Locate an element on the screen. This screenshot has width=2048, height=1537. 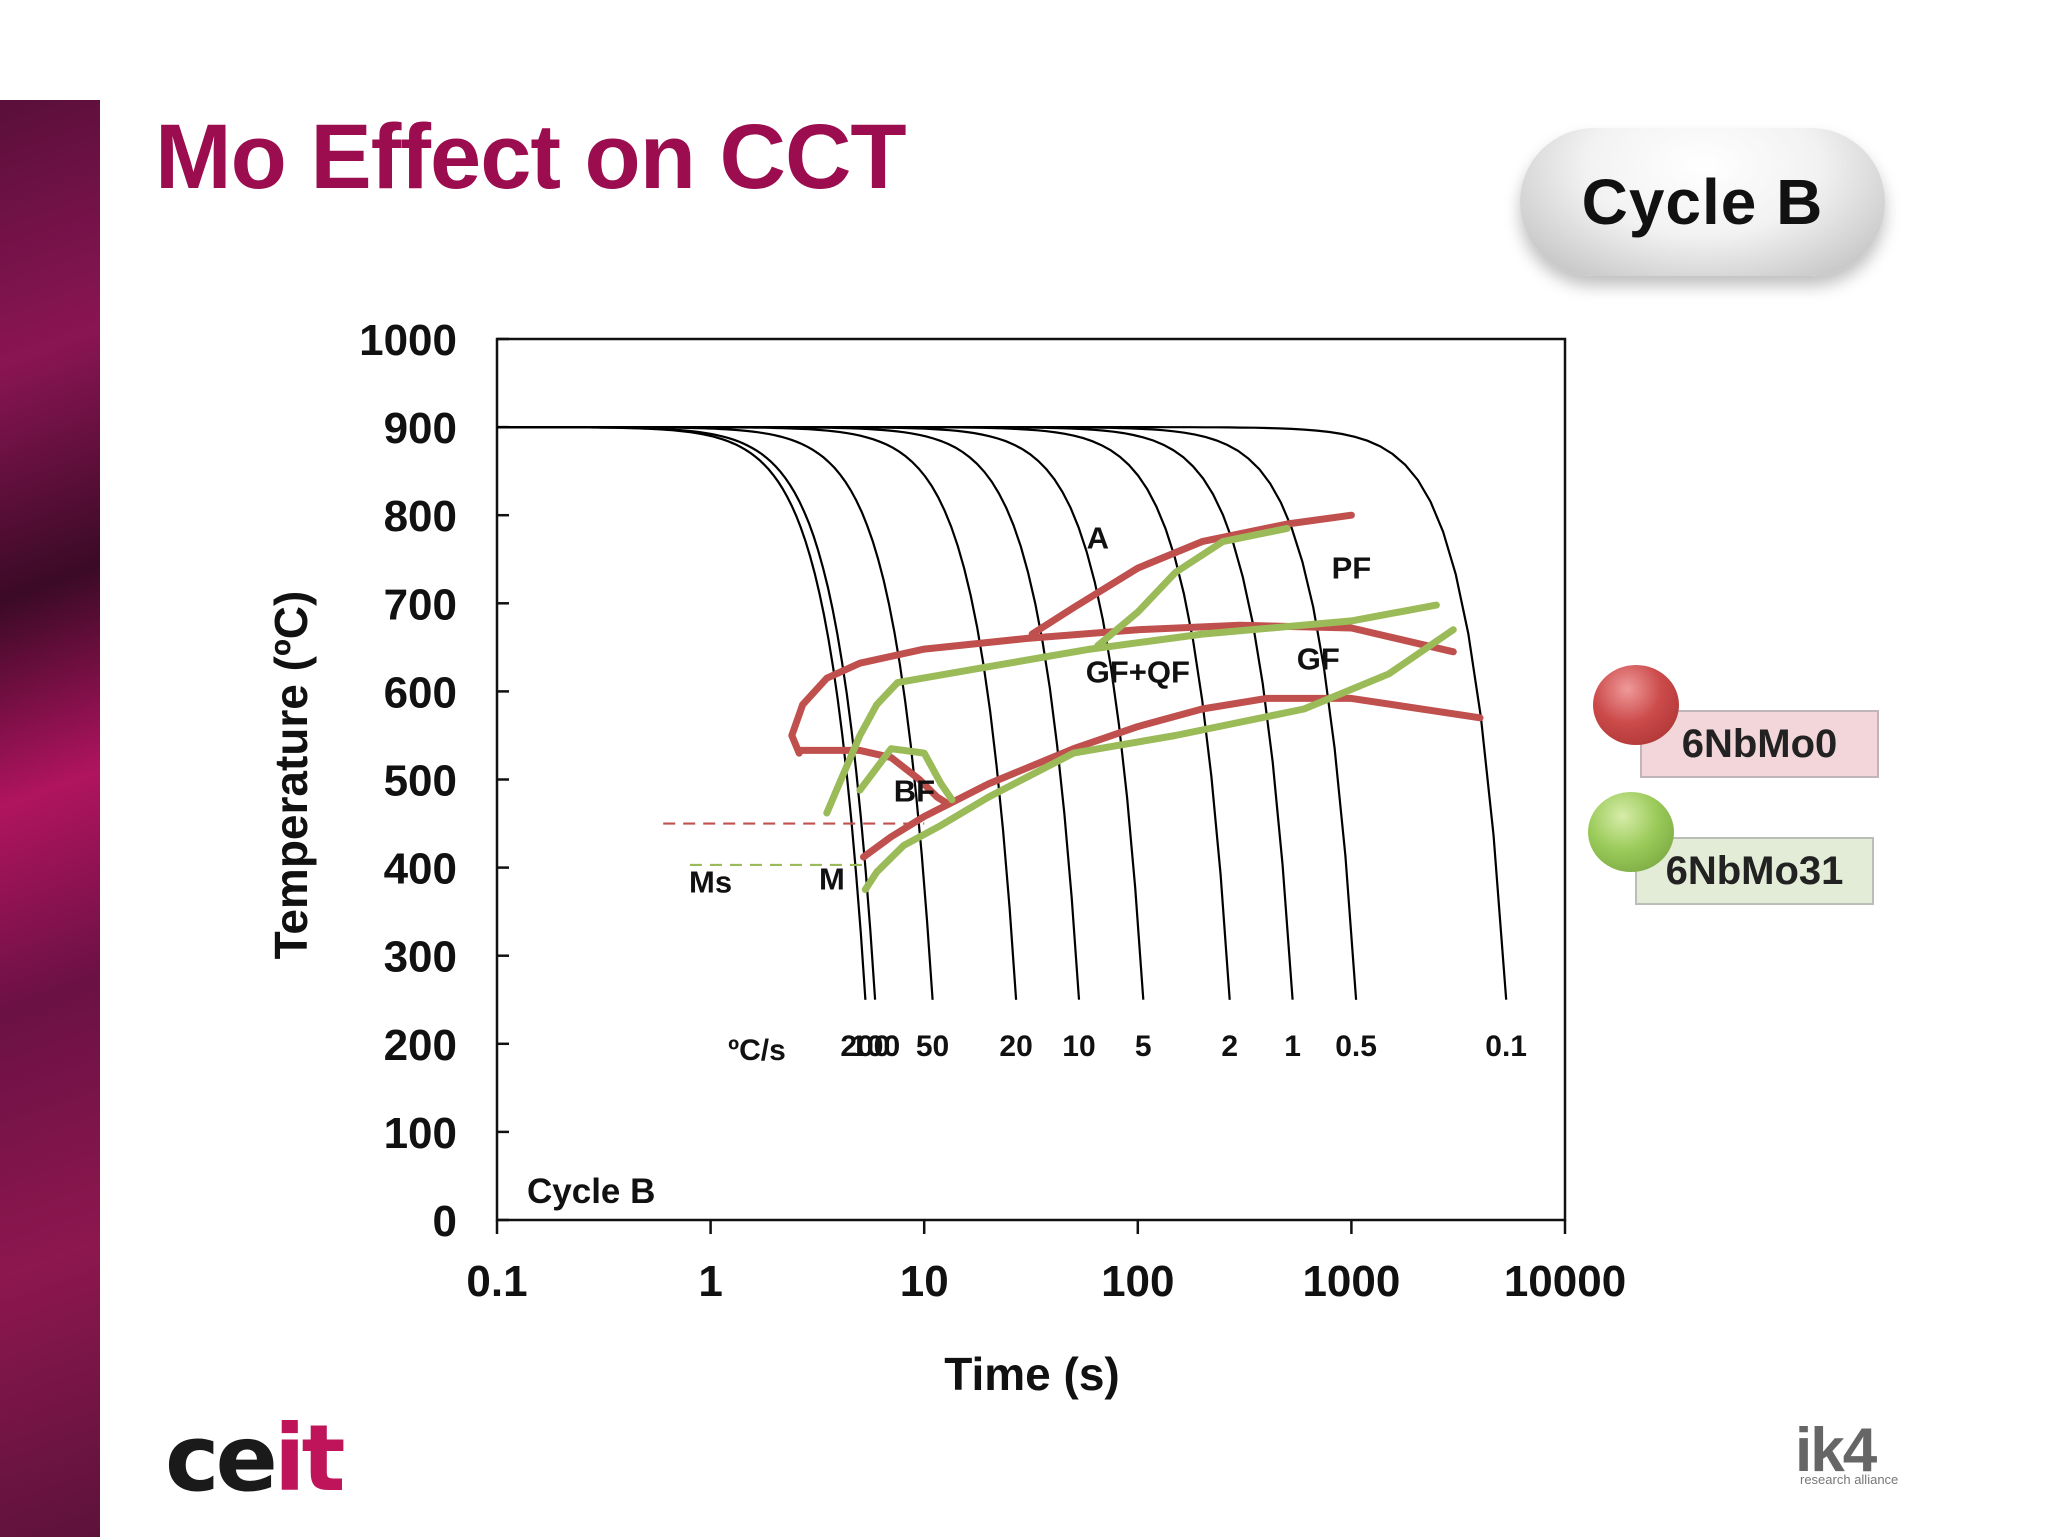
chart-inner-label: Cycle B is located at coordinates (591, 1191).